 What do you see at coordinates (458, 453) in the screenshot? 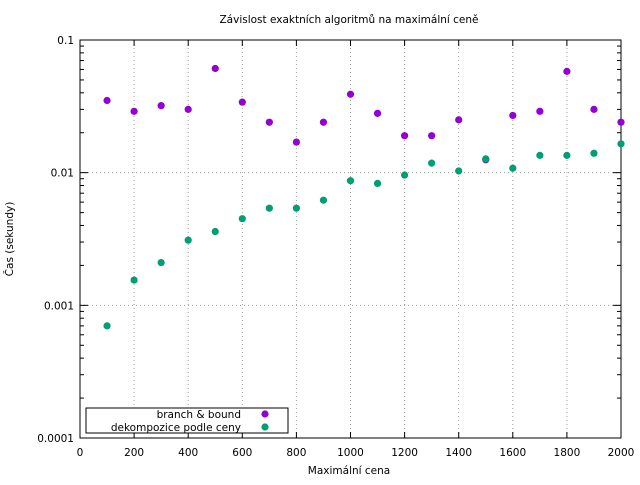
I see `x-tick-label: 1400` at bounding box center [458, 453].